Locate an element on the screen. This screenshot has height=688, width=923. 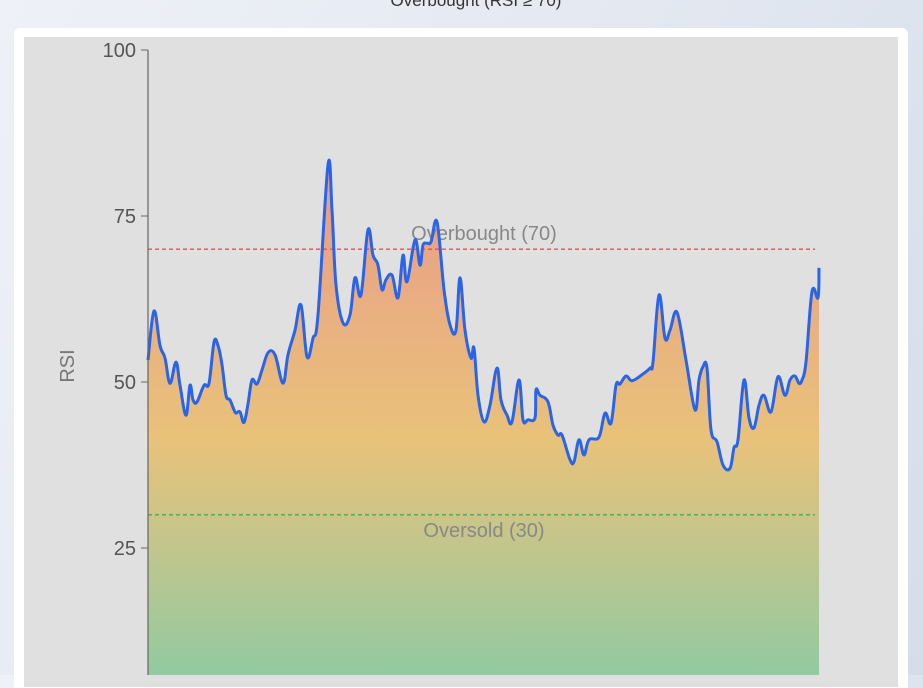
oversold-label: Oversold (30) is located at coordinates (483, 531).